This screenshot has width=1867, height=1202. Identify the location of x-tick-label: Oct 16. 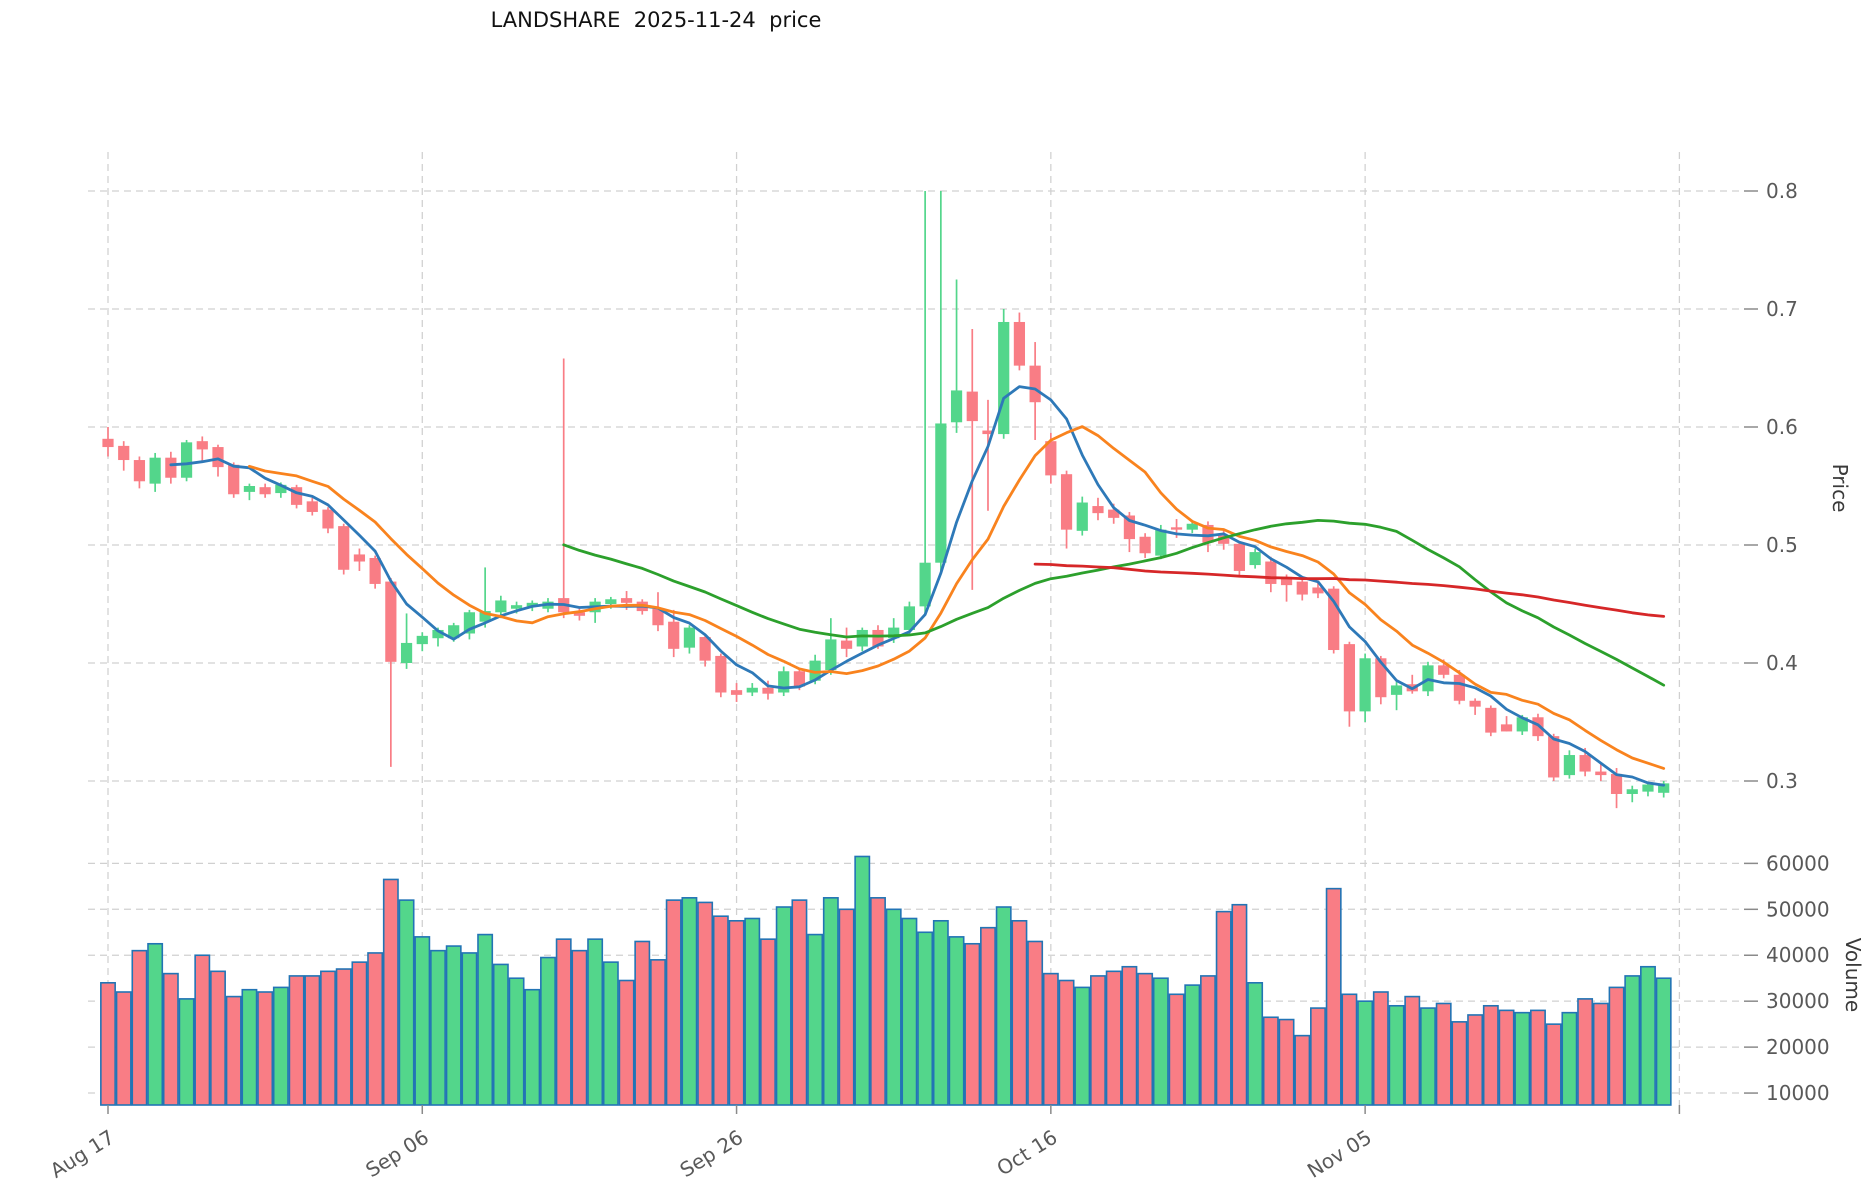
(1026, 1153).